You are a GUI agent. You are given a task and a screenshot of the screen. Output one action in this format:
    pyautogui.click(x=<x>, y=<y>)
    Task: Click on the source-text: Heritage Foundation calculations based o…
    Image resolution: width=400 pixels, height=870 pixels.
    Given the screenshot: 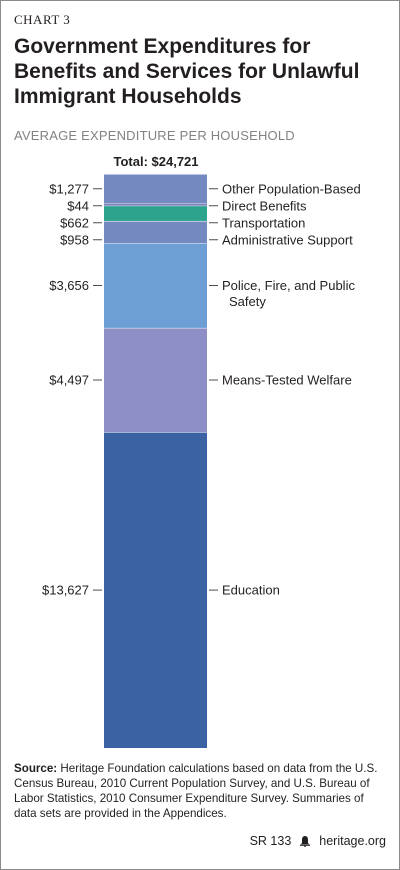 What is the action you would take?
    pyautogui.click(x=196, y=791)
    